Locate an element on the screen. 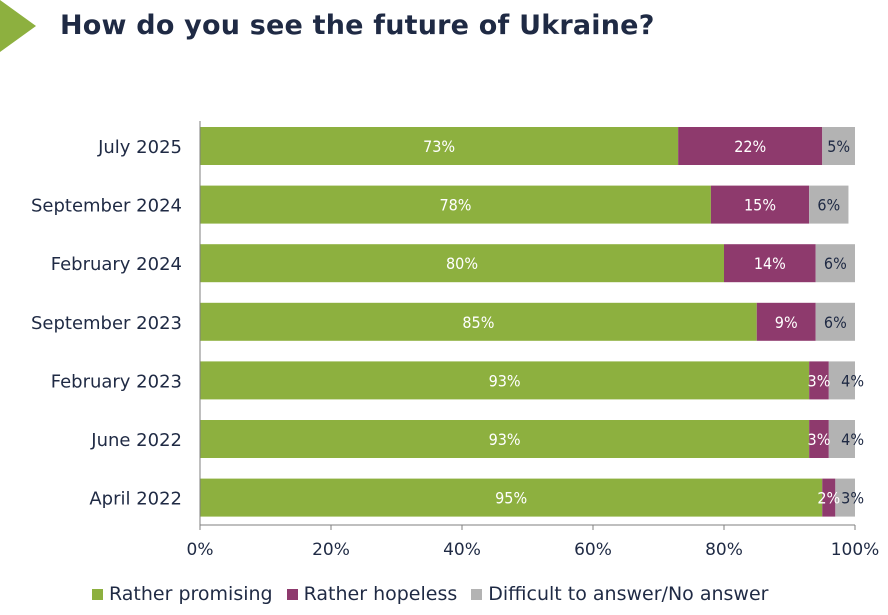 The height and width of the screenshot is (615, 888). value-label-promising: 85% is located at coordinates (478, 322).